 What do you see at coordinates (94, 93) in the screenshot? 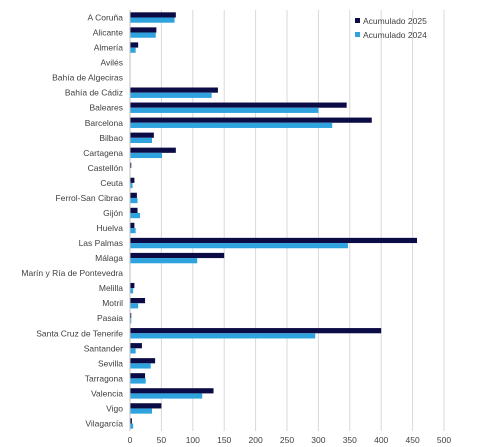
I see `category-label: Bahía de Cádiz` at bounding box center [94, 93].